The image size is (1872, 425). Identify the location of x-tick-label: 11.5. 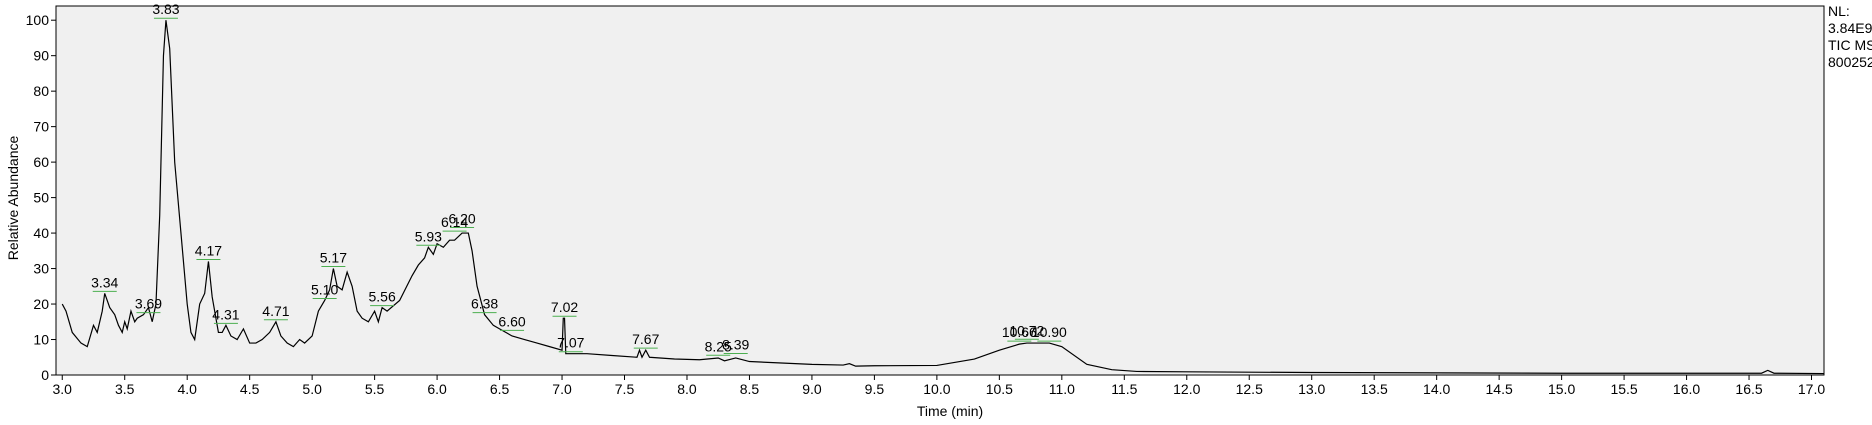
(1124, 389).